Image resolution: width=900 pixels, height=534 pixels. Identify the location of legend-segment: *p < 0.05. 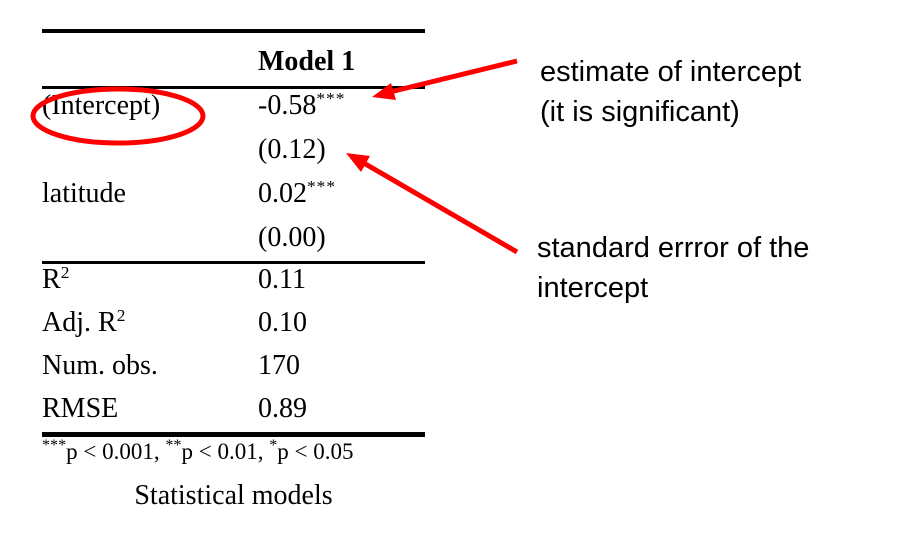
(311, 450).